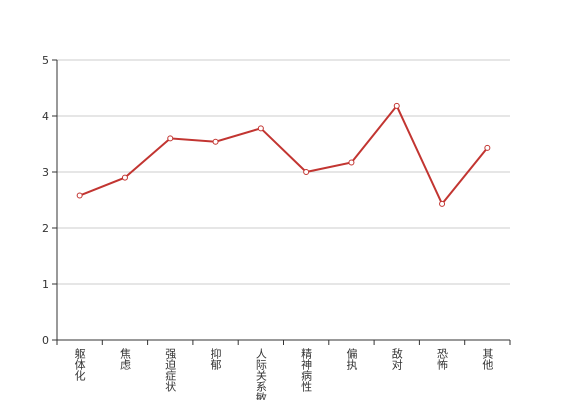 This screenshot has height=400, width=567. I want to click on x-tick-label: 偏执, so click(351, 359).